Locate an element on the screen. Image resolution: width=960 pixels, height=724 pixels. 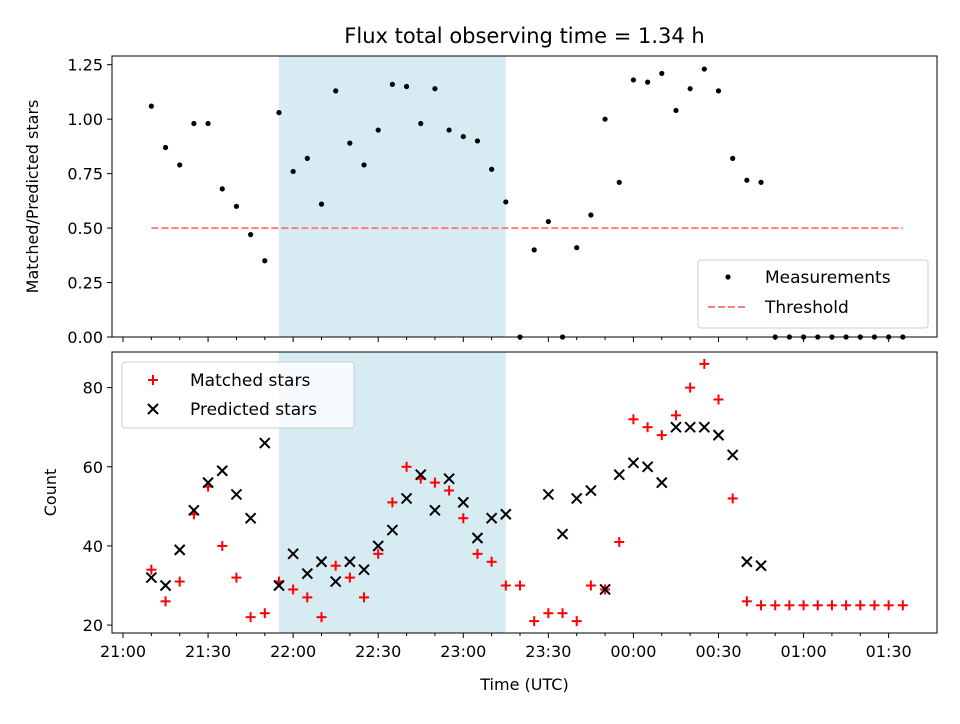
bottom-legend-box is located at coordinates (238, 395).